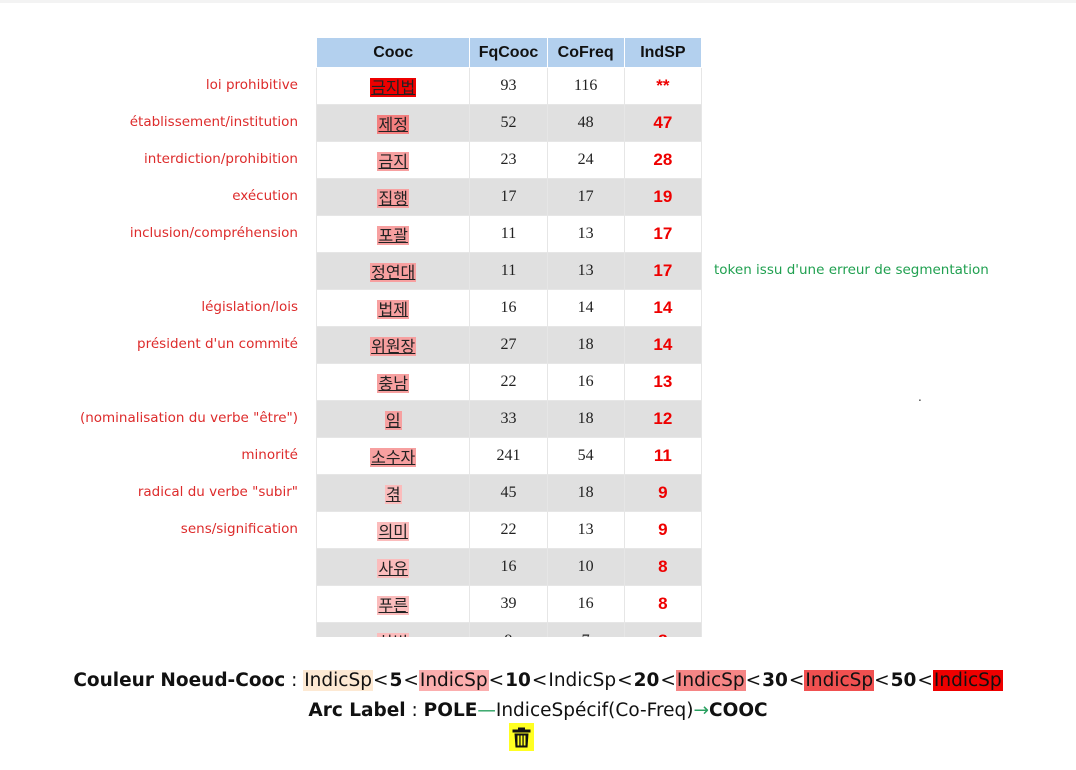 This screenshot has width=1076, height=770. What do you see at coordinates (217, 492) in the screenshot?
I see `gloss-label: radical du verbe "subir"` at bounding box center [217, 492].